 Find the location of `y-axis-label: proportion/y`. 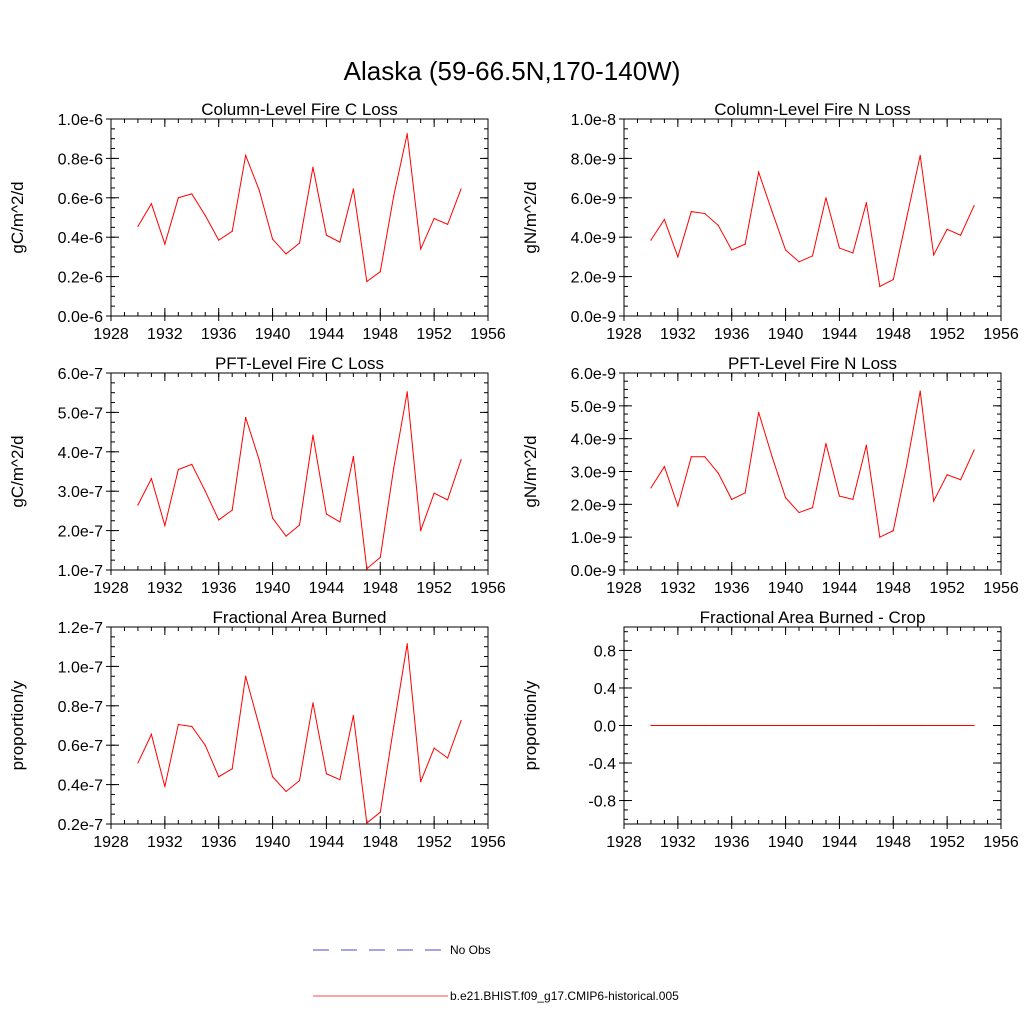

y-axis-label: proportion/y is located at coordinates (530, 725).